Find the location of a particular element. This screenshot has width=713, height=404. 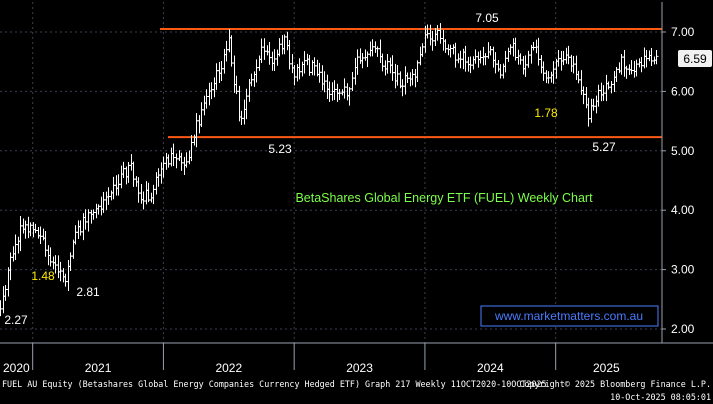

y-tick-label: 4.00 is located at coordinates (683, 210).